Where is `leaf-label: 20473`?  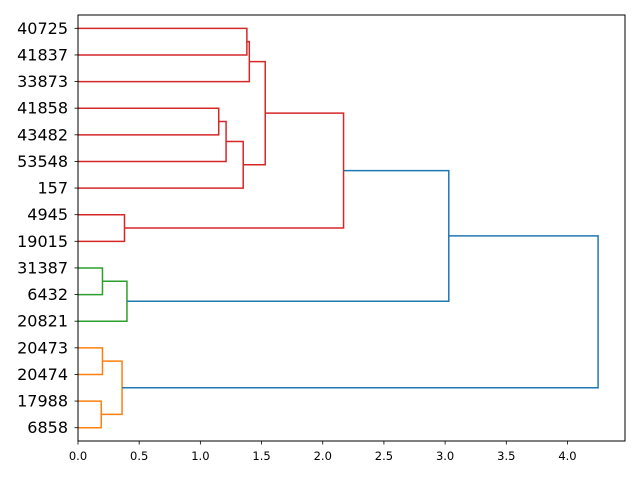
leaf-label: 20473 is located at coordinates (42, 347).